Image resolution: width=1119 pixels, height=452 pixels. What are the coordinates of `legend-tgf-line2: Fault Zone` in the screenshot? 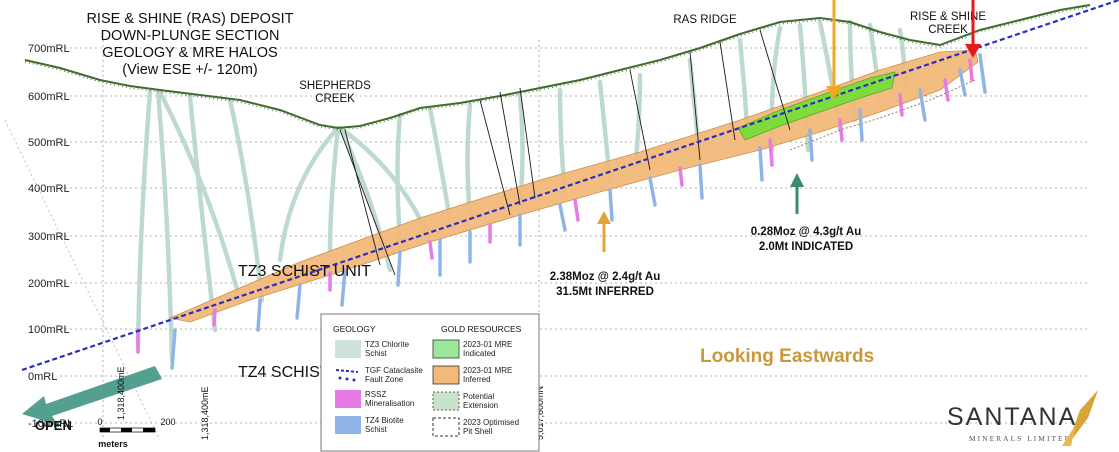 It's located at (384, 379).